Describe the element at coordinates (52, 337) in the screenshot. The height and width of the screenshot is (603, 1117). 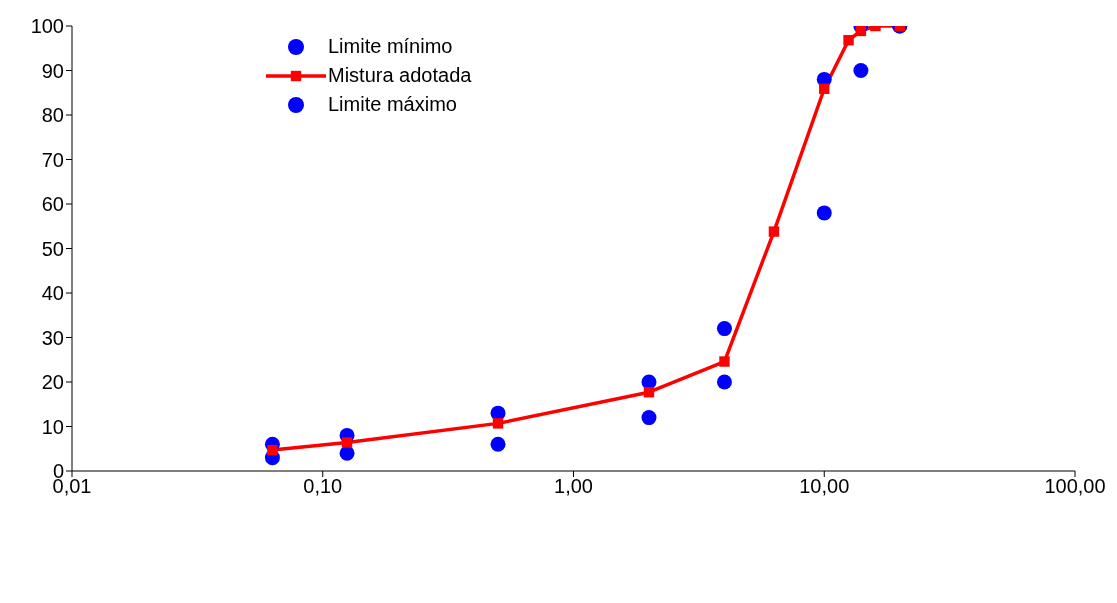
I see `y-tick-label: 30` at that location.